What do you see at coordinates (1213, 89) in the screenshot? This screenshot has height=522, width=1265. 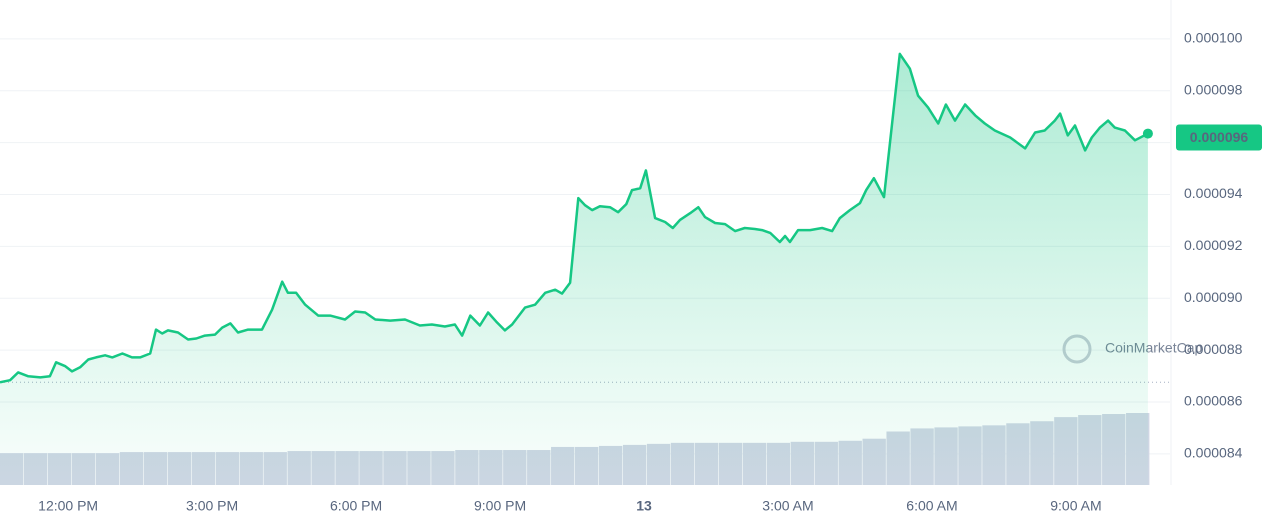 I see `y-tick-label: 0.000098` at bounding box center [1213, 89].